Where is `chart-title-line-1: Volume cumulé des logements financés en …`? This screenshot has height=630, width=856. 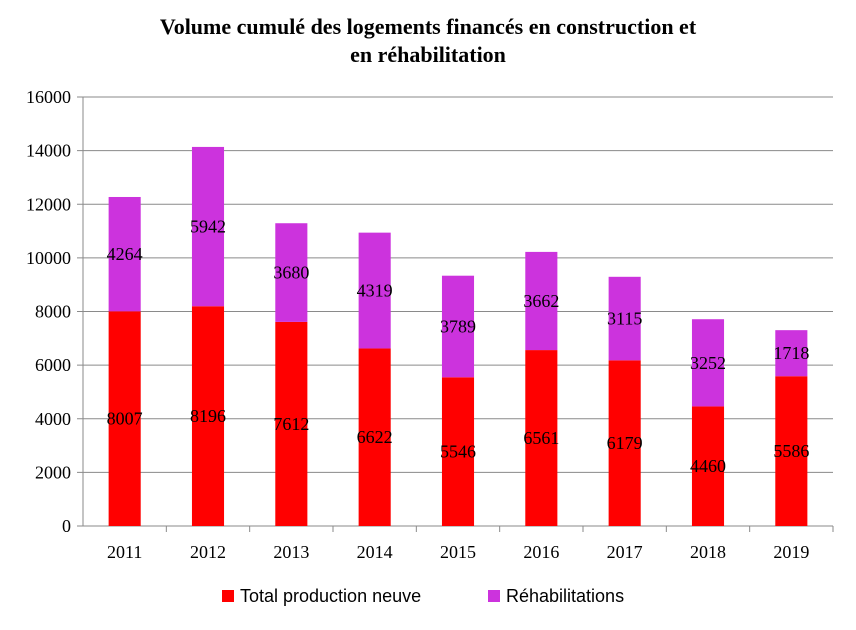
chart-title-line-1: Volume cumulé des logements financés en … is located at coordinates (428, 26).